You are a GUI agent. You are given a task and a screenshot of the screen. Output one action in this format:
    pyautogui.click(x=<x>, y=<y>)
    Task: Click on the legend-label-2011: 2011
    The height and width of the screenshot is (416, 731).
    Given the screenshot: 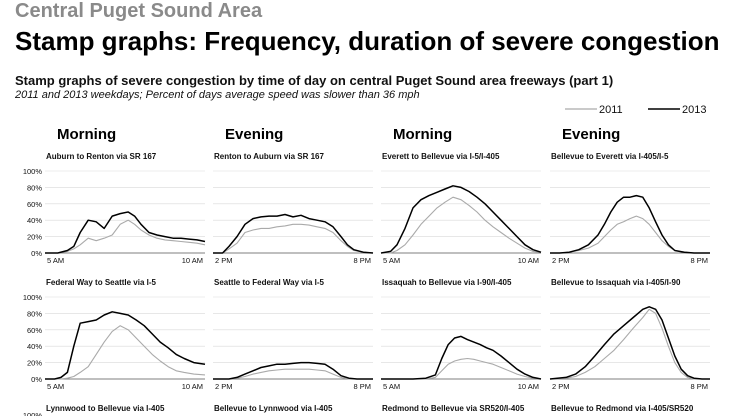 What is the action you would take?
    pyautogui.click(x=611, y=110)
    